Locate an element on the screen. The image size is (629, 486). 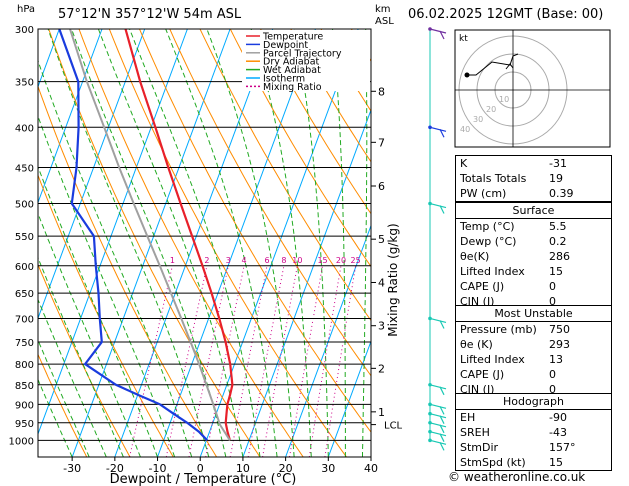
hodograph-box is located at coordinates (532, 88).